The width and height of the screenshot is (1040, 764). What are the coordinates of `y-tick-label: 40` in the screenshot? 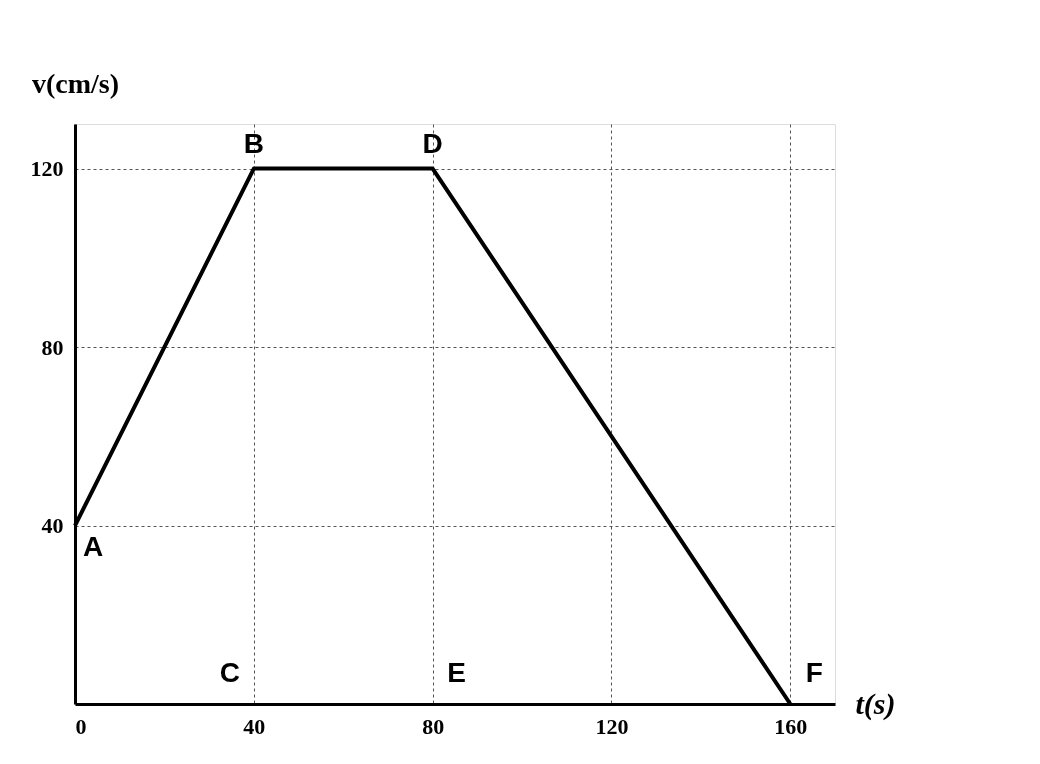 It's located at (52, 526).